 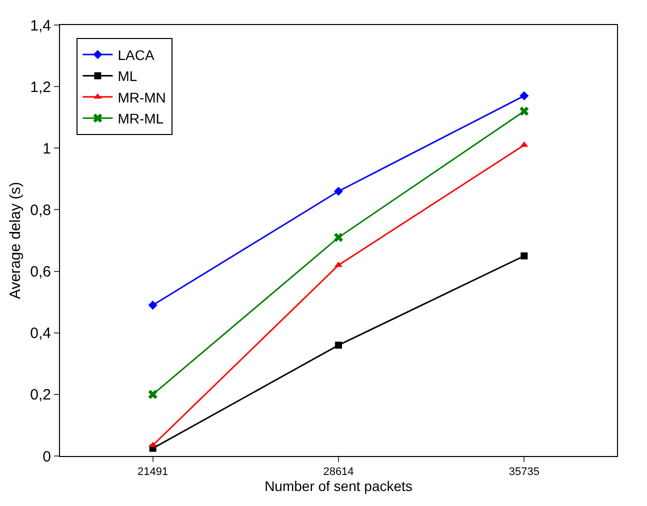 What do you see at coordinates (40, 333) in the screenshot?
I see `y-tick-label: 0,4` at bounding box center [40, 333].